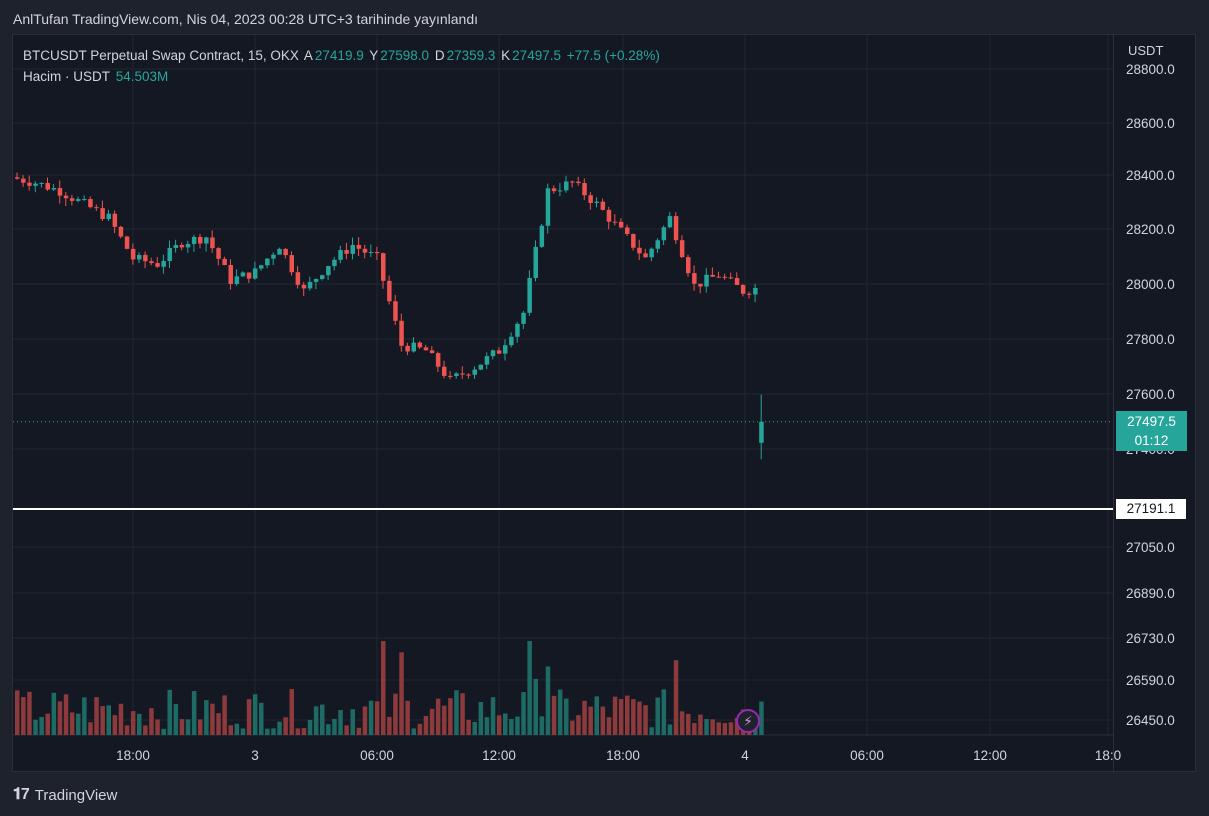 The height and width of the screenshot is (816, 1209). Describe the element at coordinates (748, 721) in the screenshot. I see `lightning-bolt-icon: ⚡` at that location.